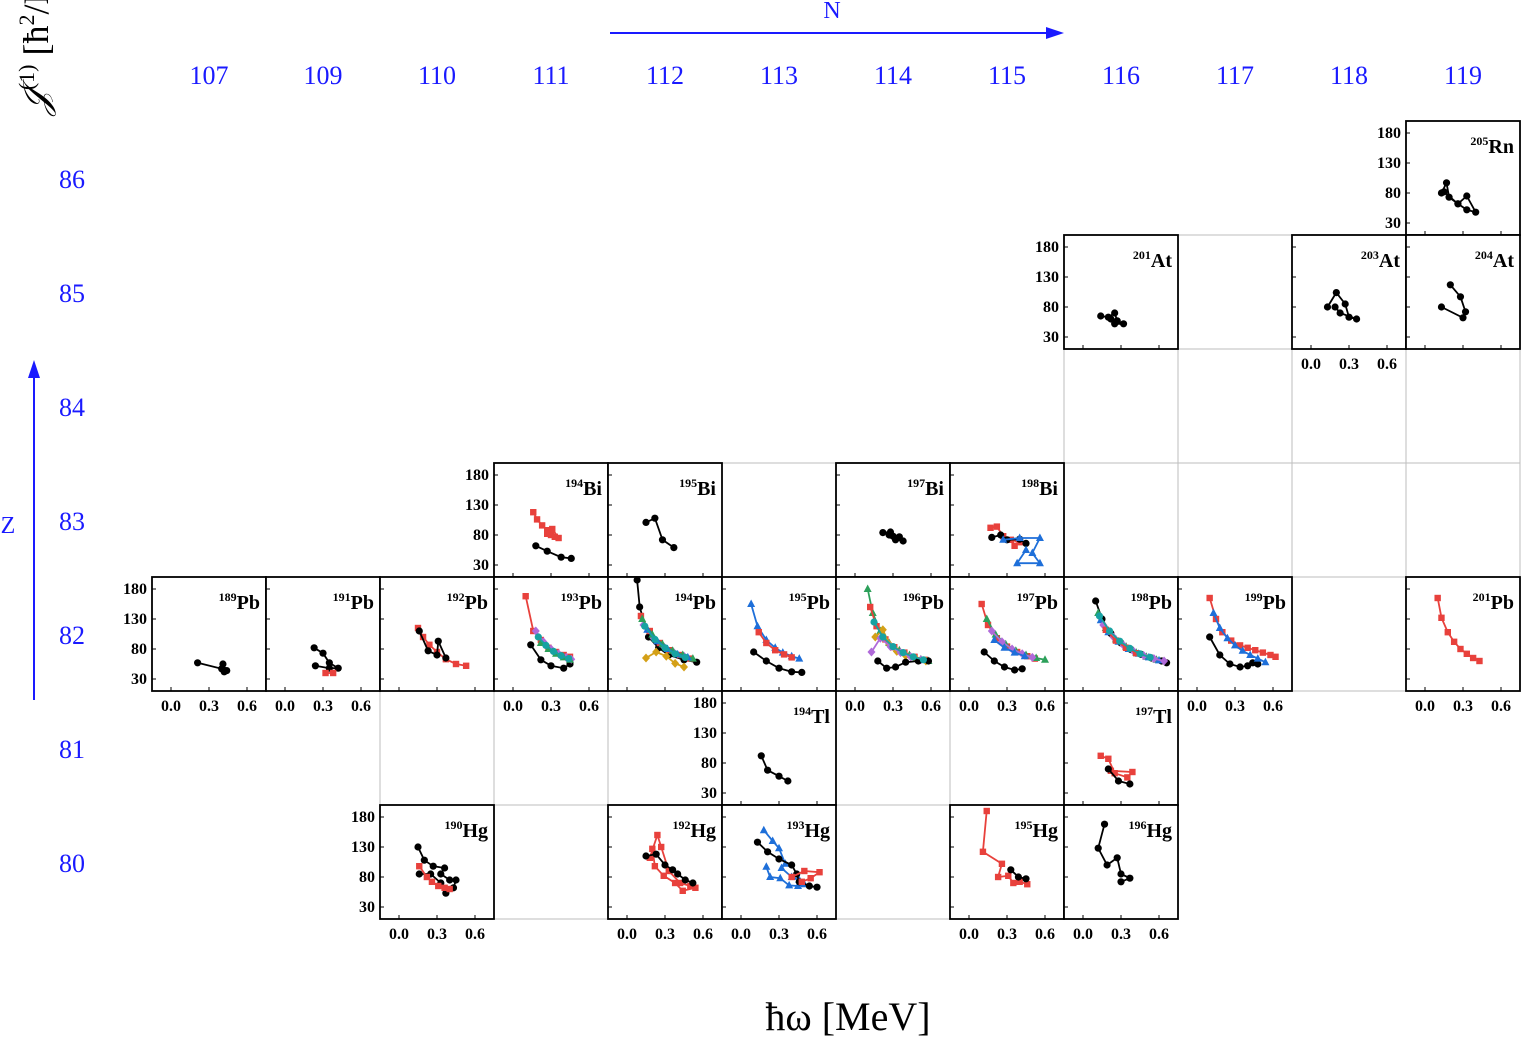  I want to click on nucleus-mass: 198, so click(1140, 597).